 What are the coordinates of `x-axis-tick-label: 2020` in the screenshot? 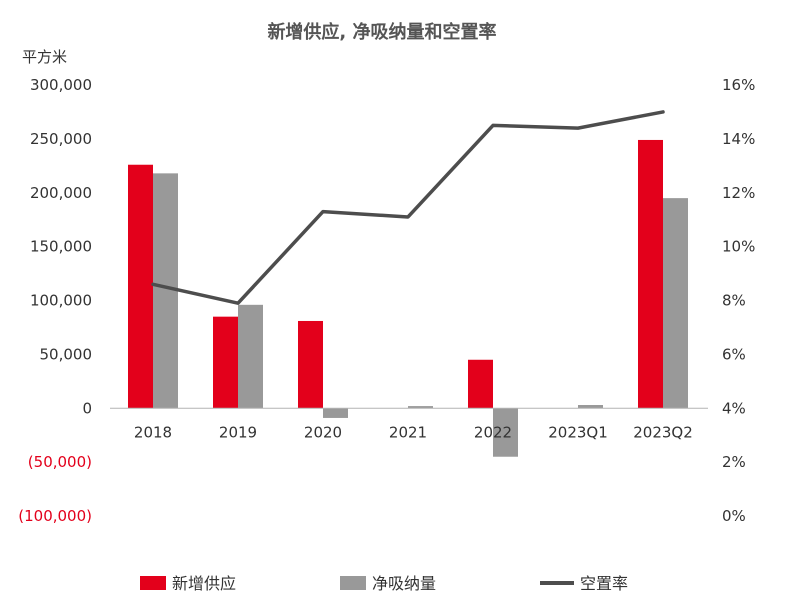 It's located at (323, 432).